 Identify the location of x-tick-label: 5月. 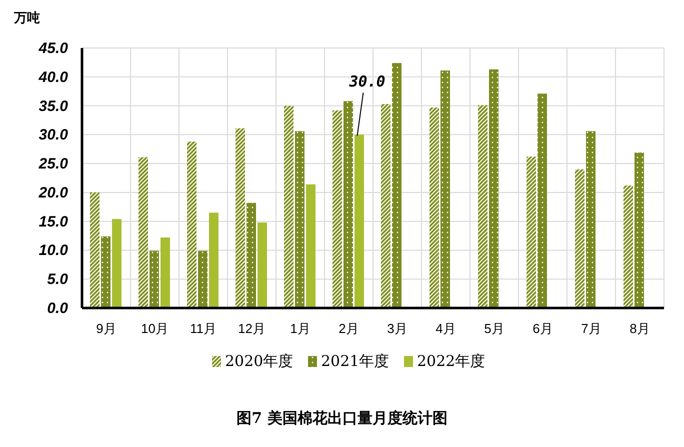
(494, 328).